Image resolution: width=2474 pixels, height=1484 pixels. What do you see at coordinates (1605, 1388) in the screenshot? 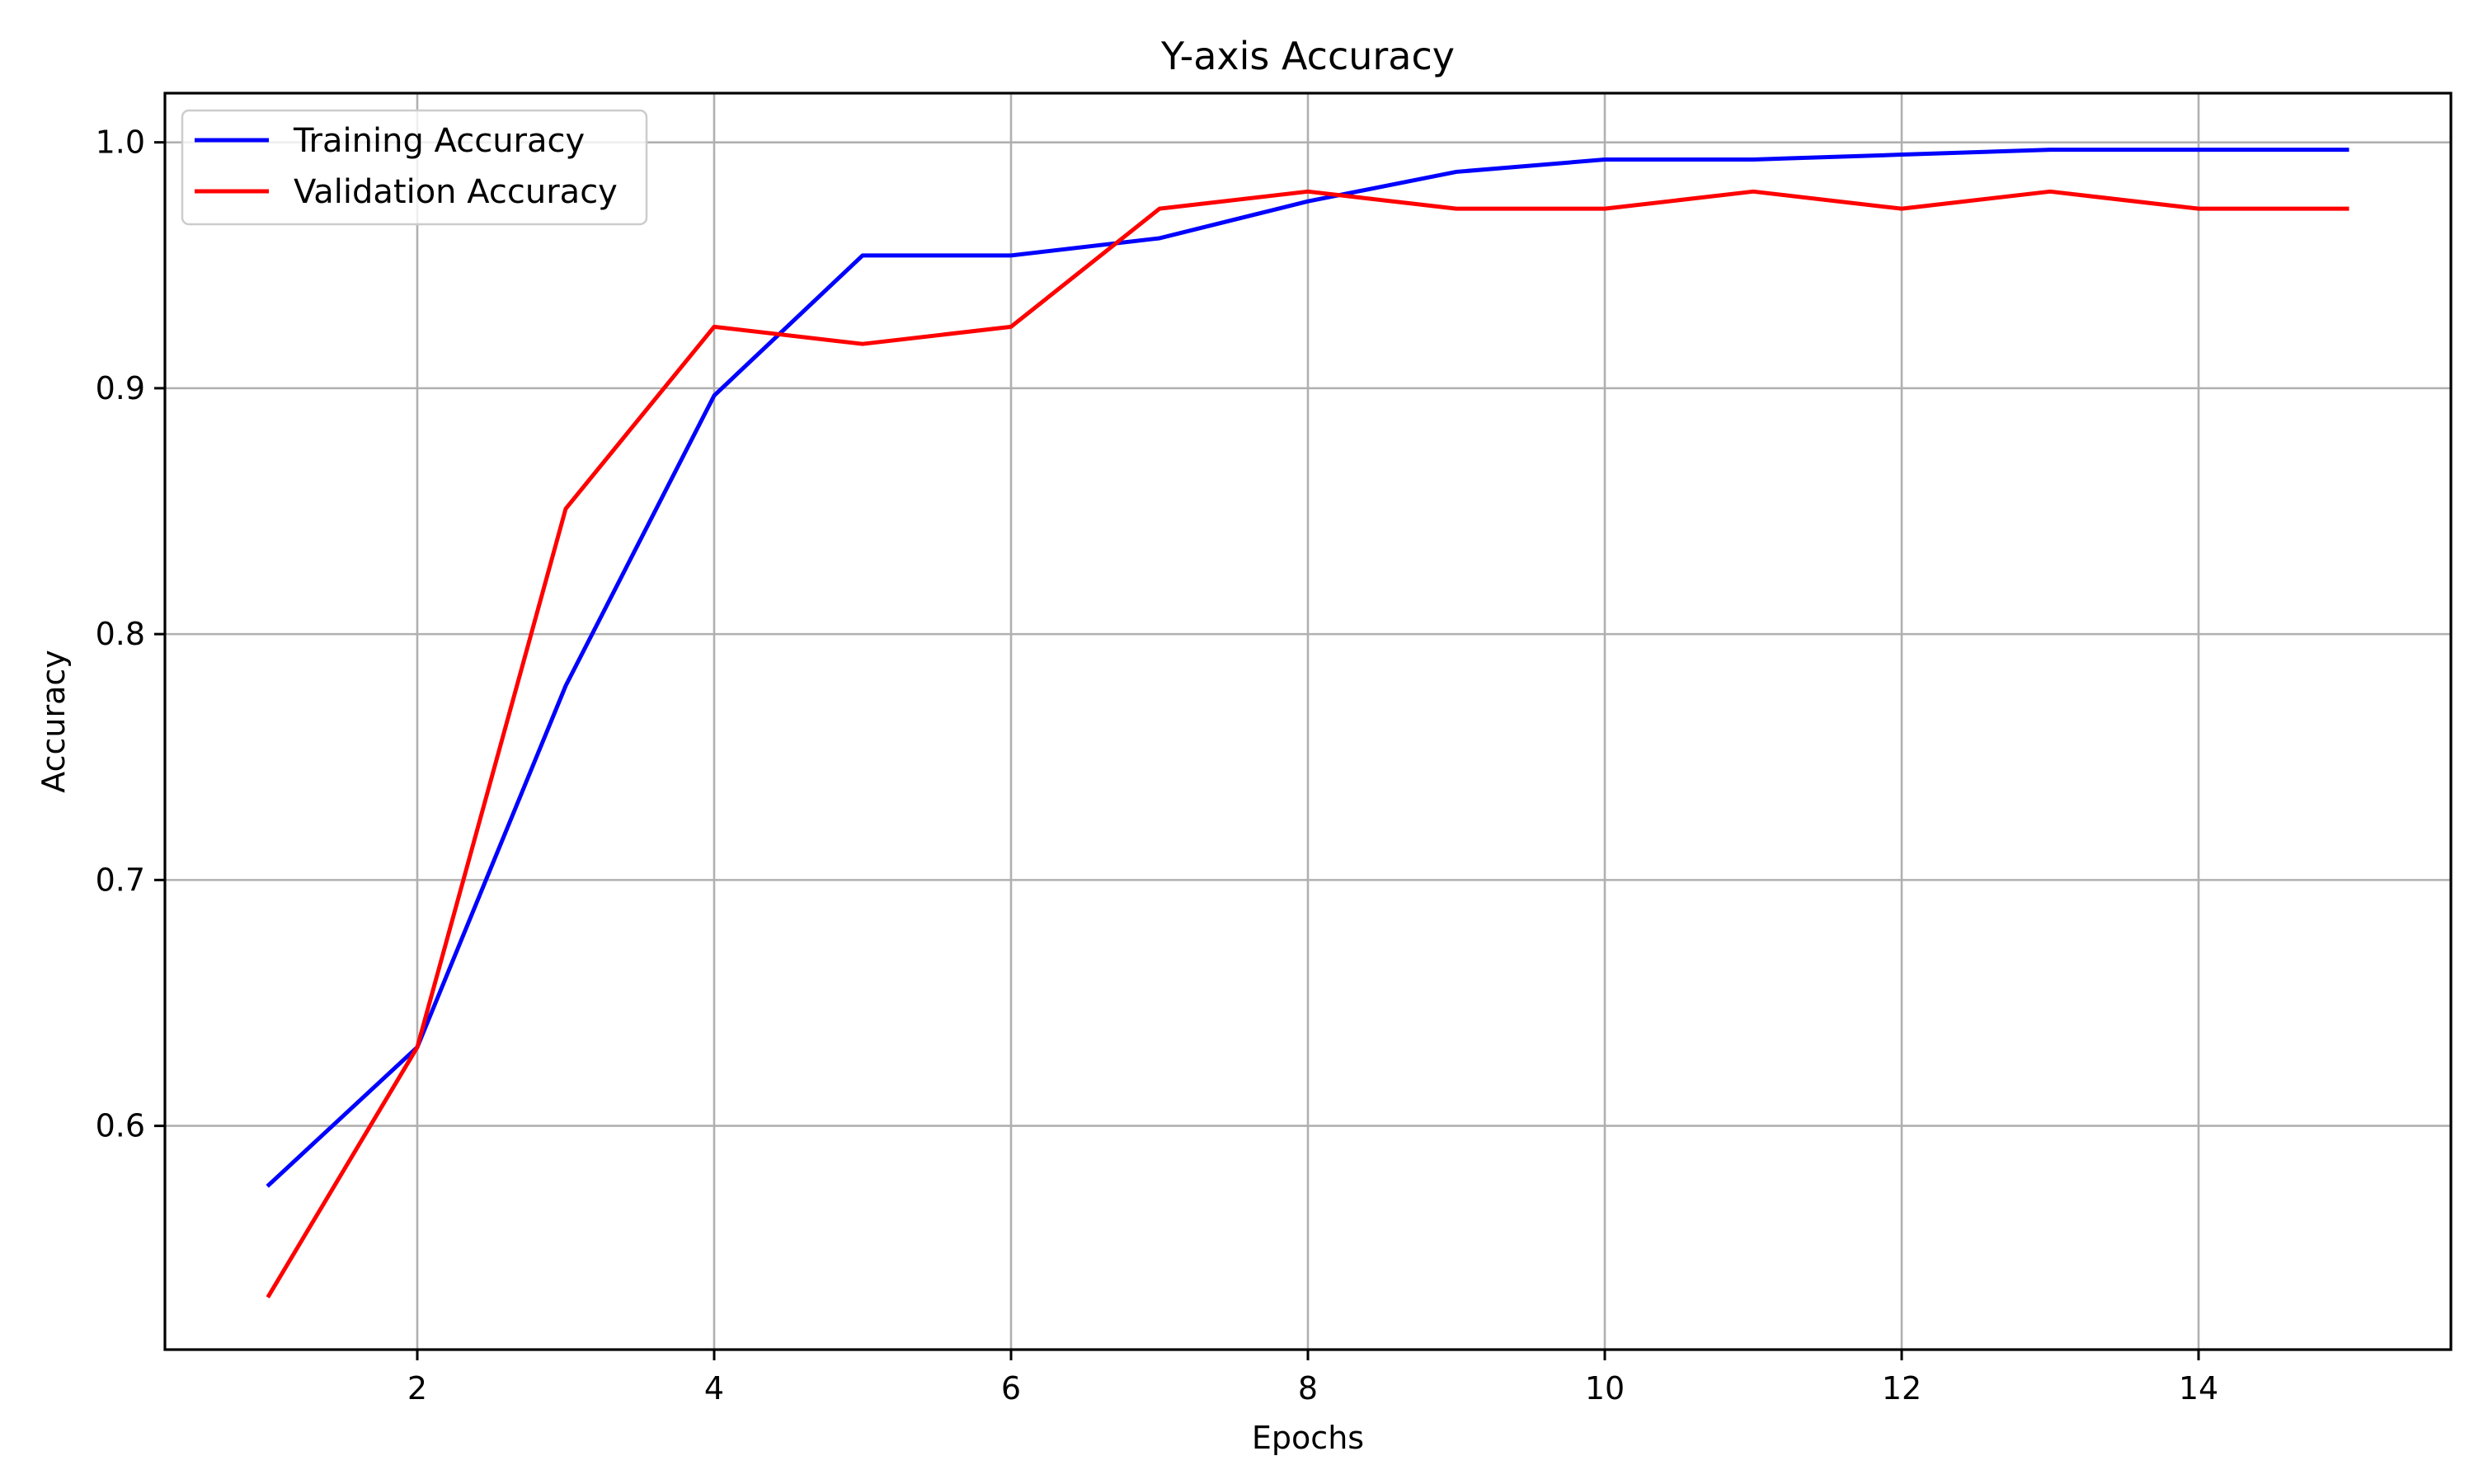
I see `x-tick-label: 10` at bounding box center [1605, 1388].